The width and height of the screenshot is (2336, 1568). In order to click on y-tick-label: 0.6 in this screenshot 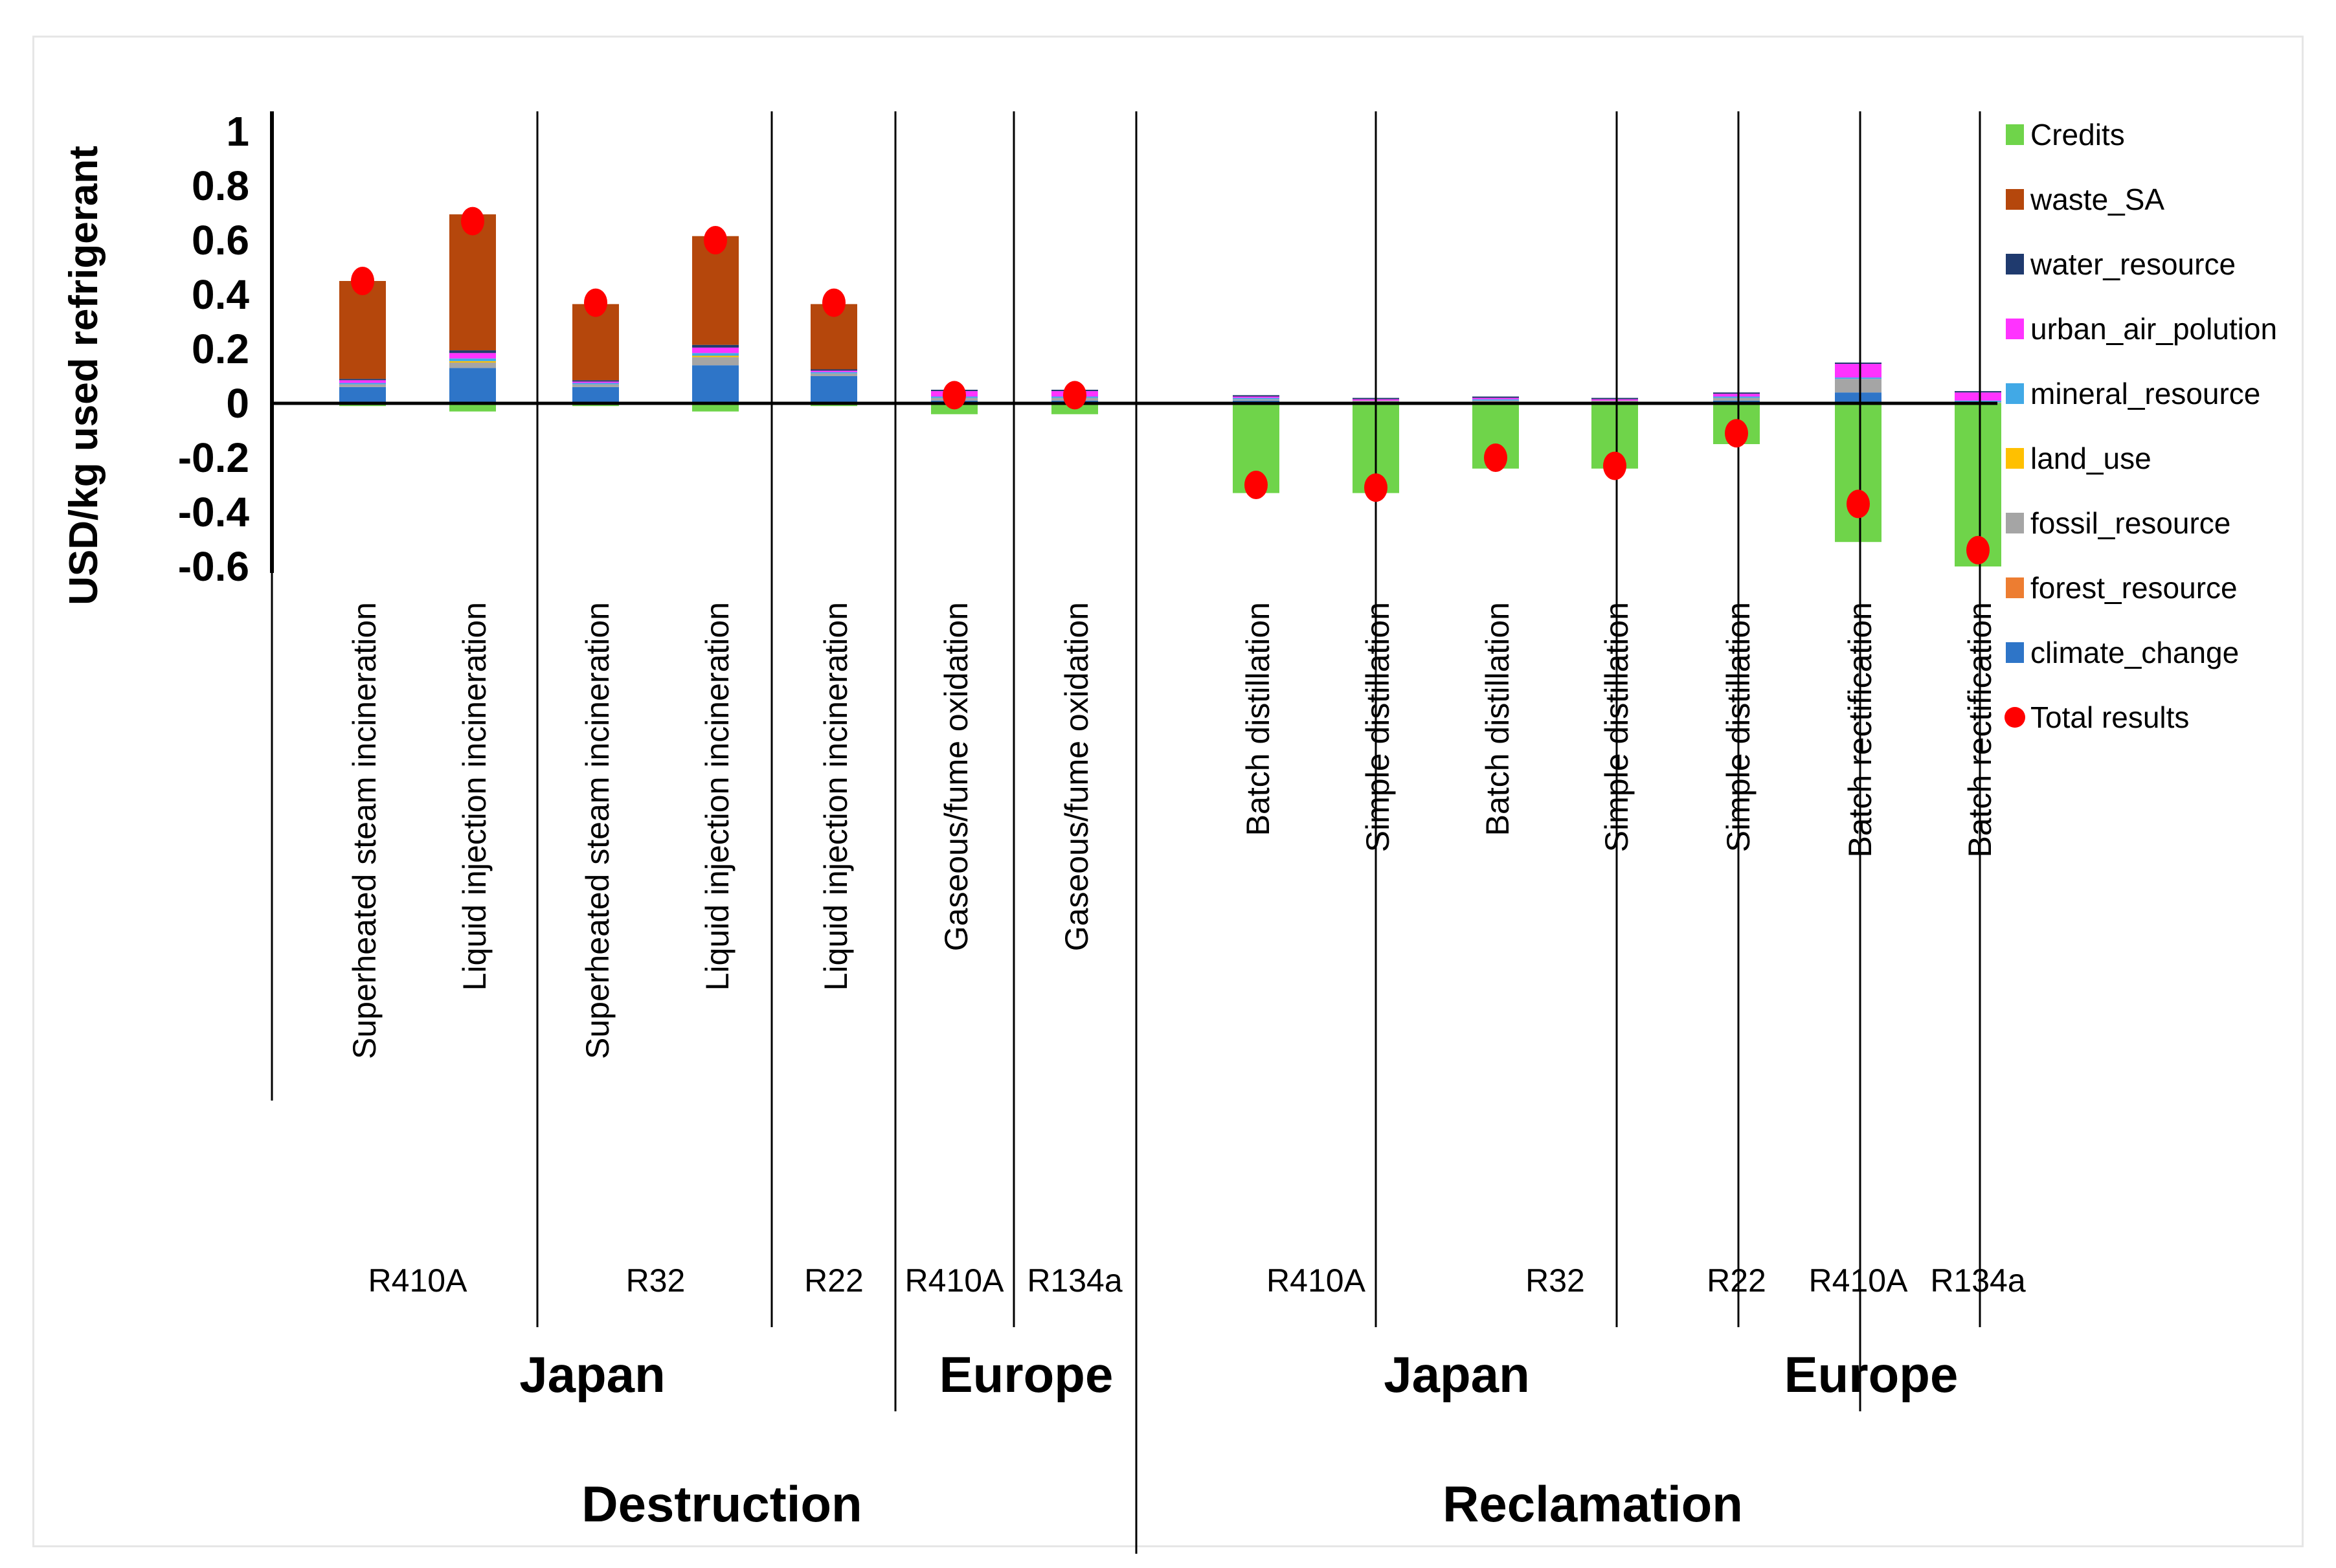, I will do `click(220, 240)`.